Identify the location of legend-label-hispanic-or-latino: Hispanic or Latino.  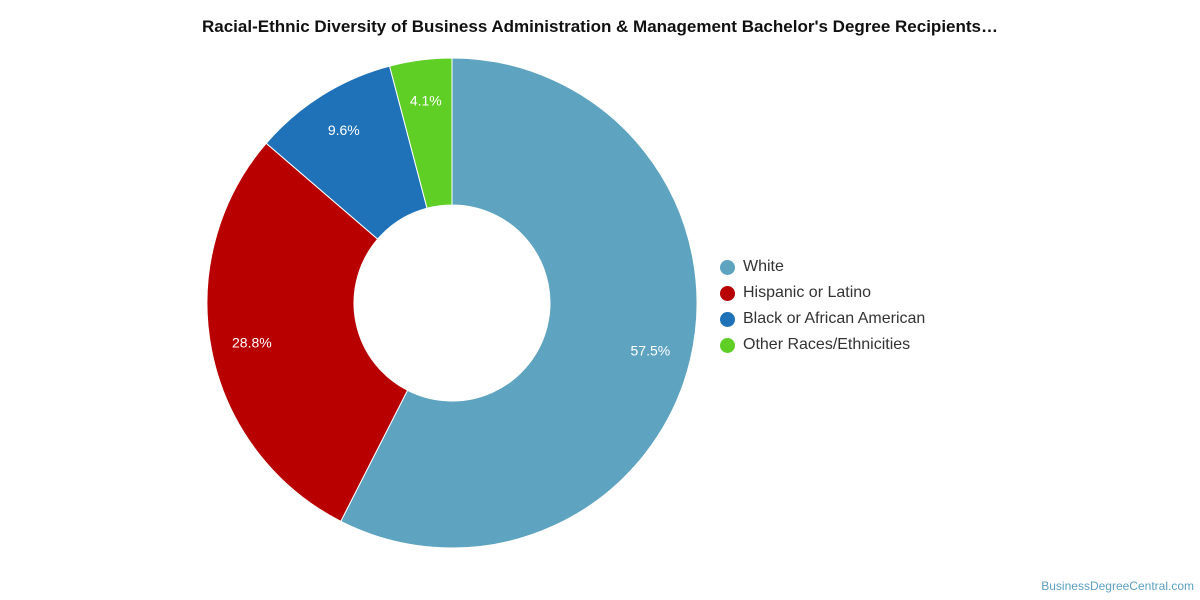
(807, 292).